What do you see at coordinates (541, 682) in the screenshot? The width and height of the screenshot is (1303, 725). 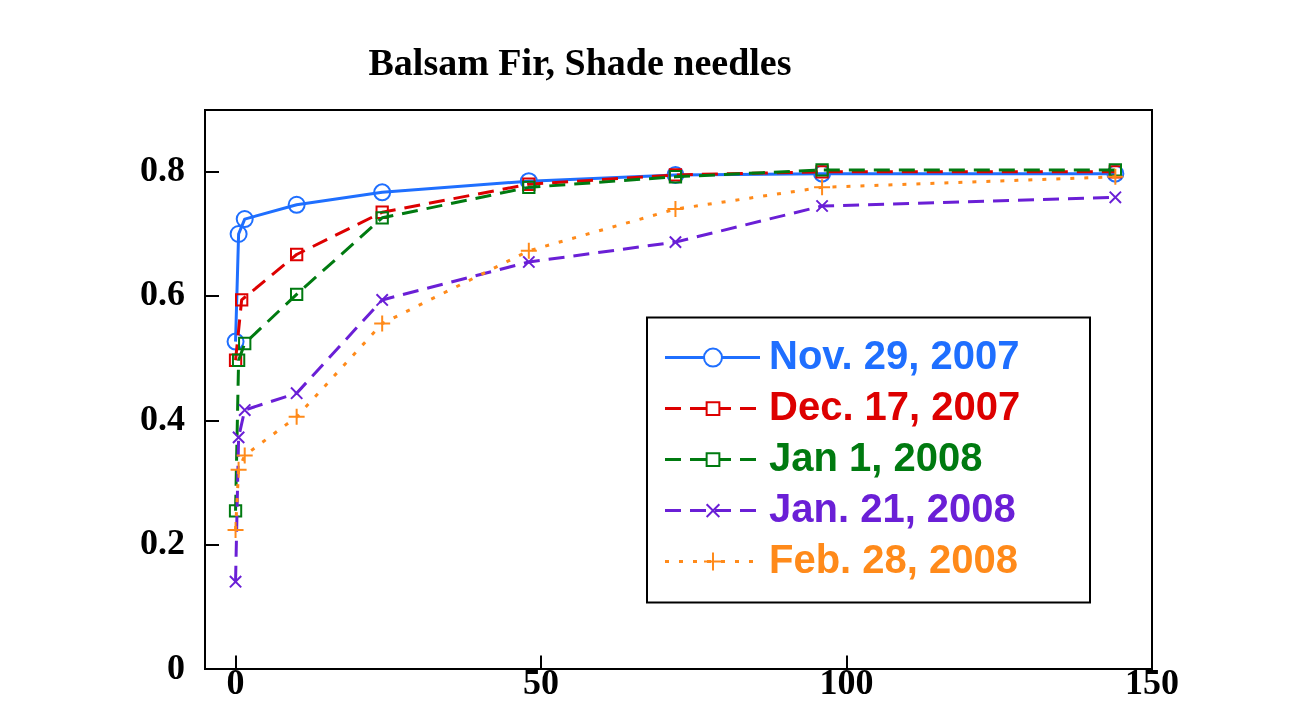 I see `x-tick-label: 50` at bounding box center [541, 682].